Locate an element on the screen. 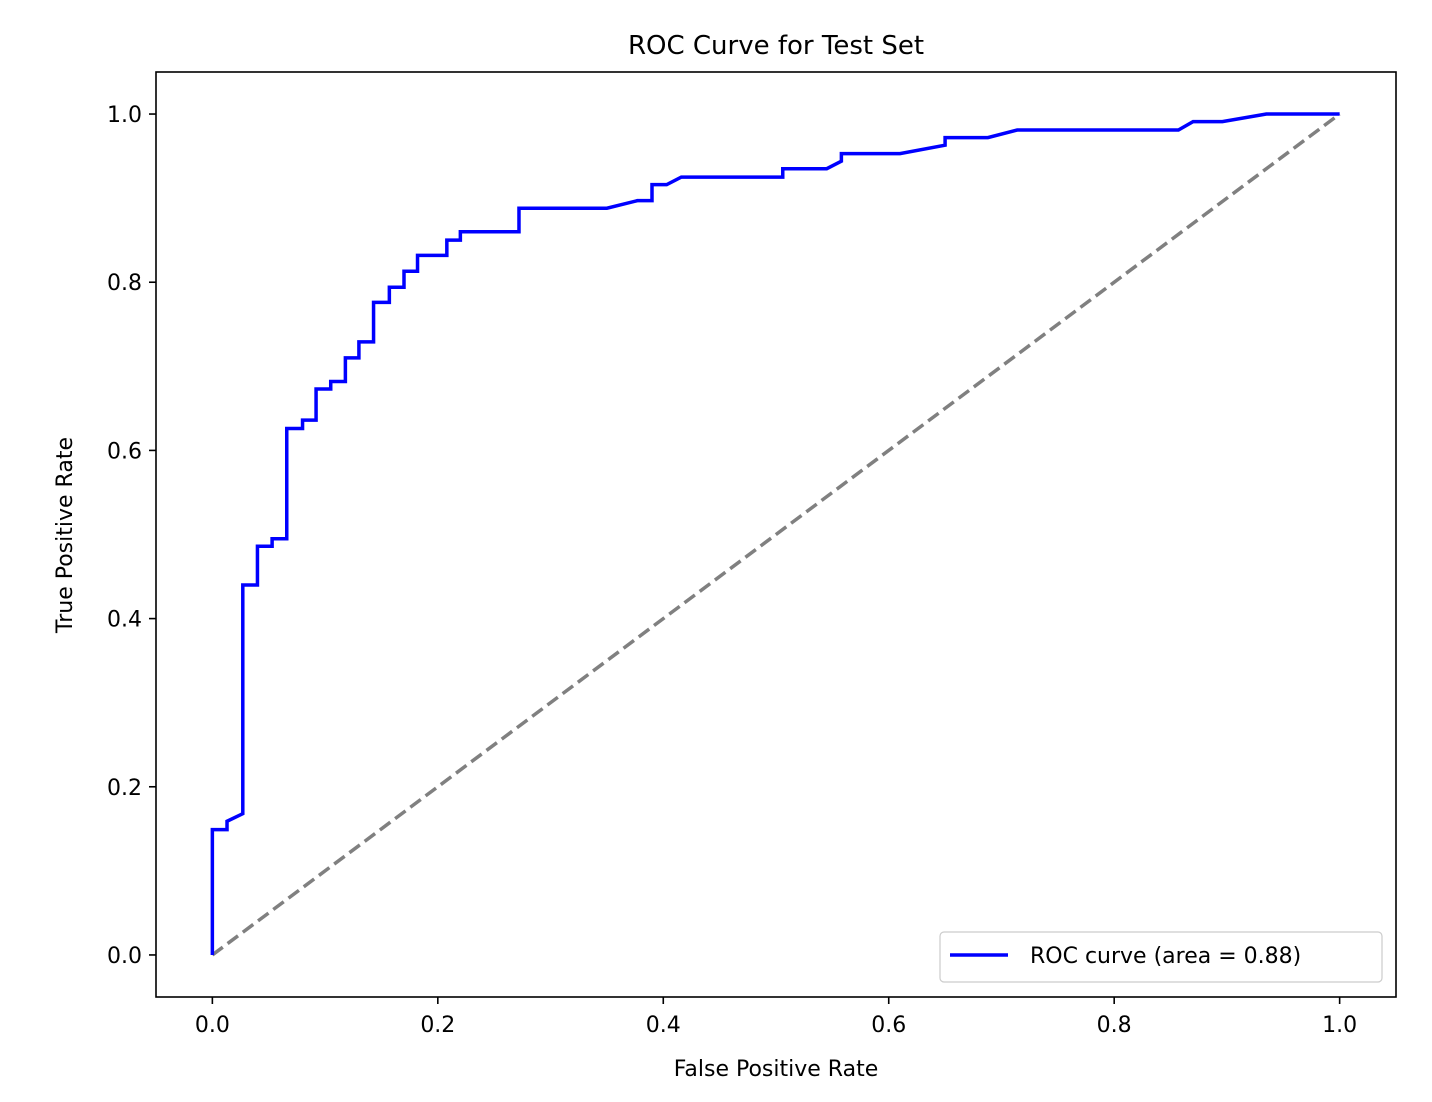 The width and height of the screenshot is (1432, 1102). legend: ROC curve (area = 0.88) is located at coordinates (1161, 957).